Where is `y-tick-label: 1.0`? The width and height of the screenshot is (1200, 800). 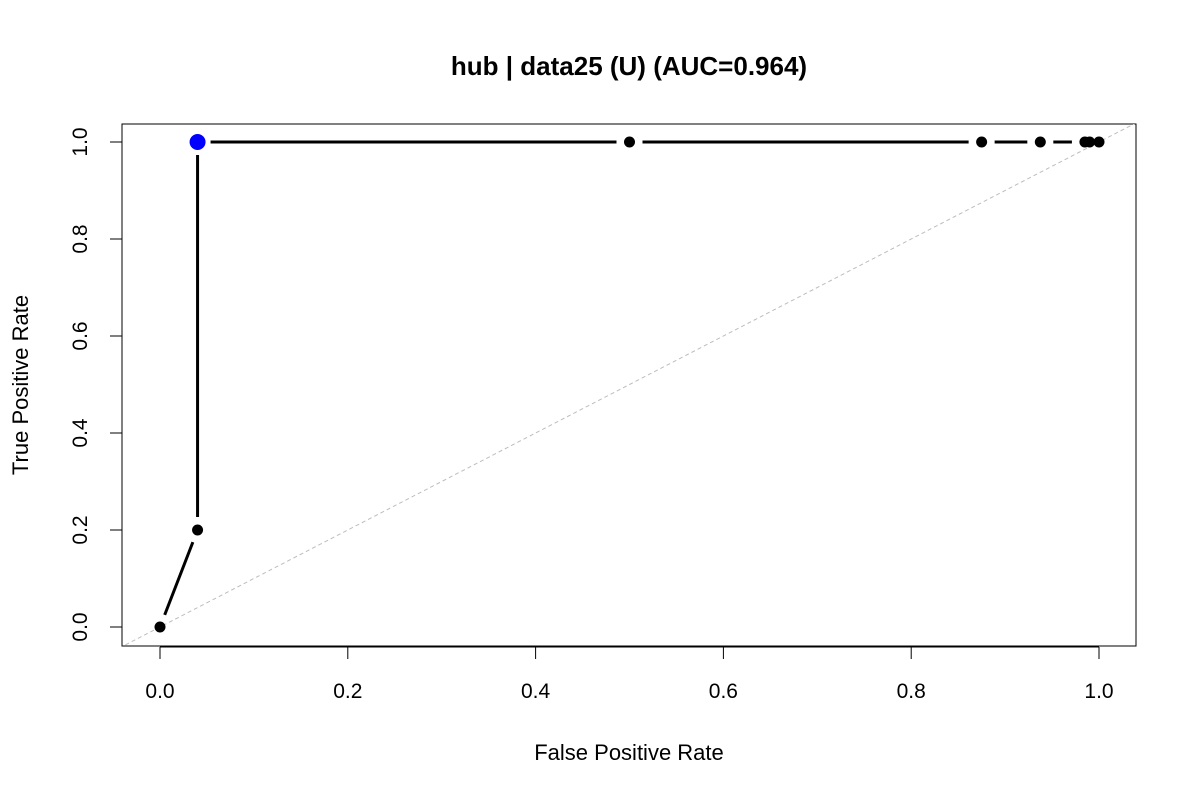
y-tick-label: 1.0 is located at coordinates (80, 141).